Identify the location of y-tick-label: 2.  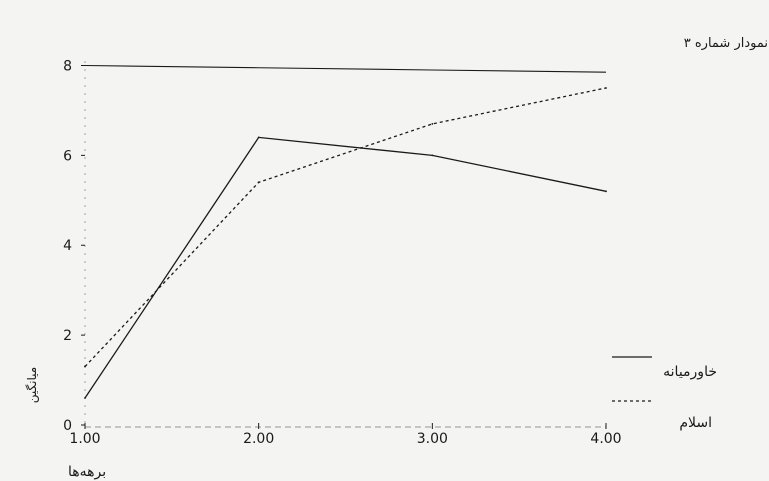
(67, 336).